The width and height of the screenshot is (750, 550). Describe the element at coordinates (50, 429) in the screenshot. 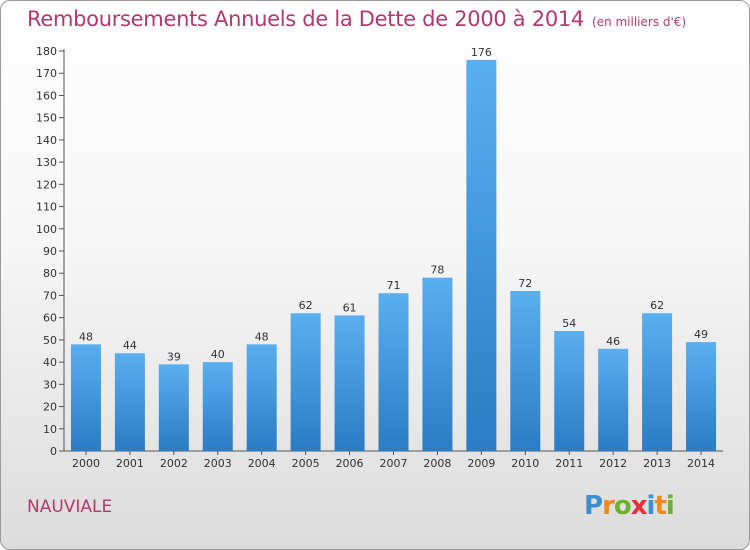

I see `y-tick-label: 10` at that location.